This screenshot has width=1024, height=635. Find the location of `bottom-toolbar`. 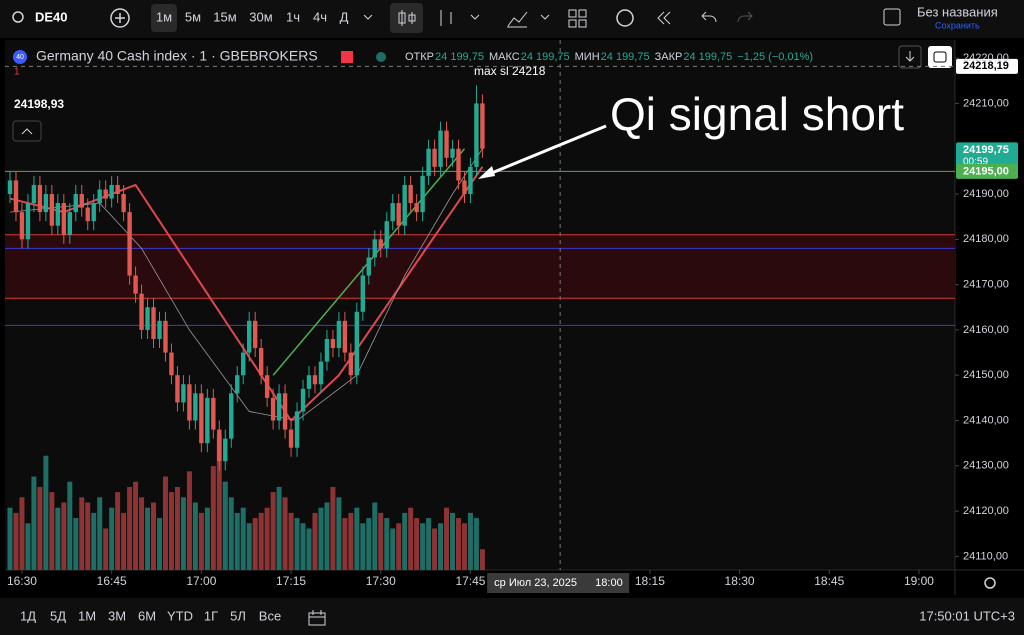

bottom-toolbar is located at coordinates (512, 616).